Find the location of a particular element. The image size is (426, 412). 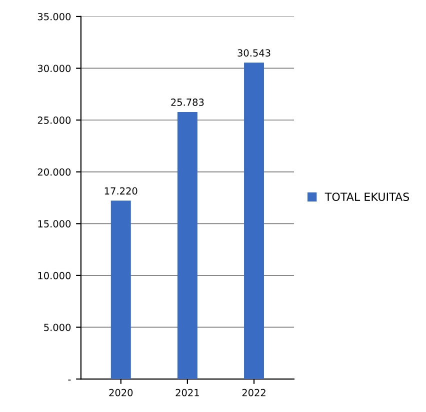

legend-label: TOTAL EKUITAS is located at coordinates (367, 196).